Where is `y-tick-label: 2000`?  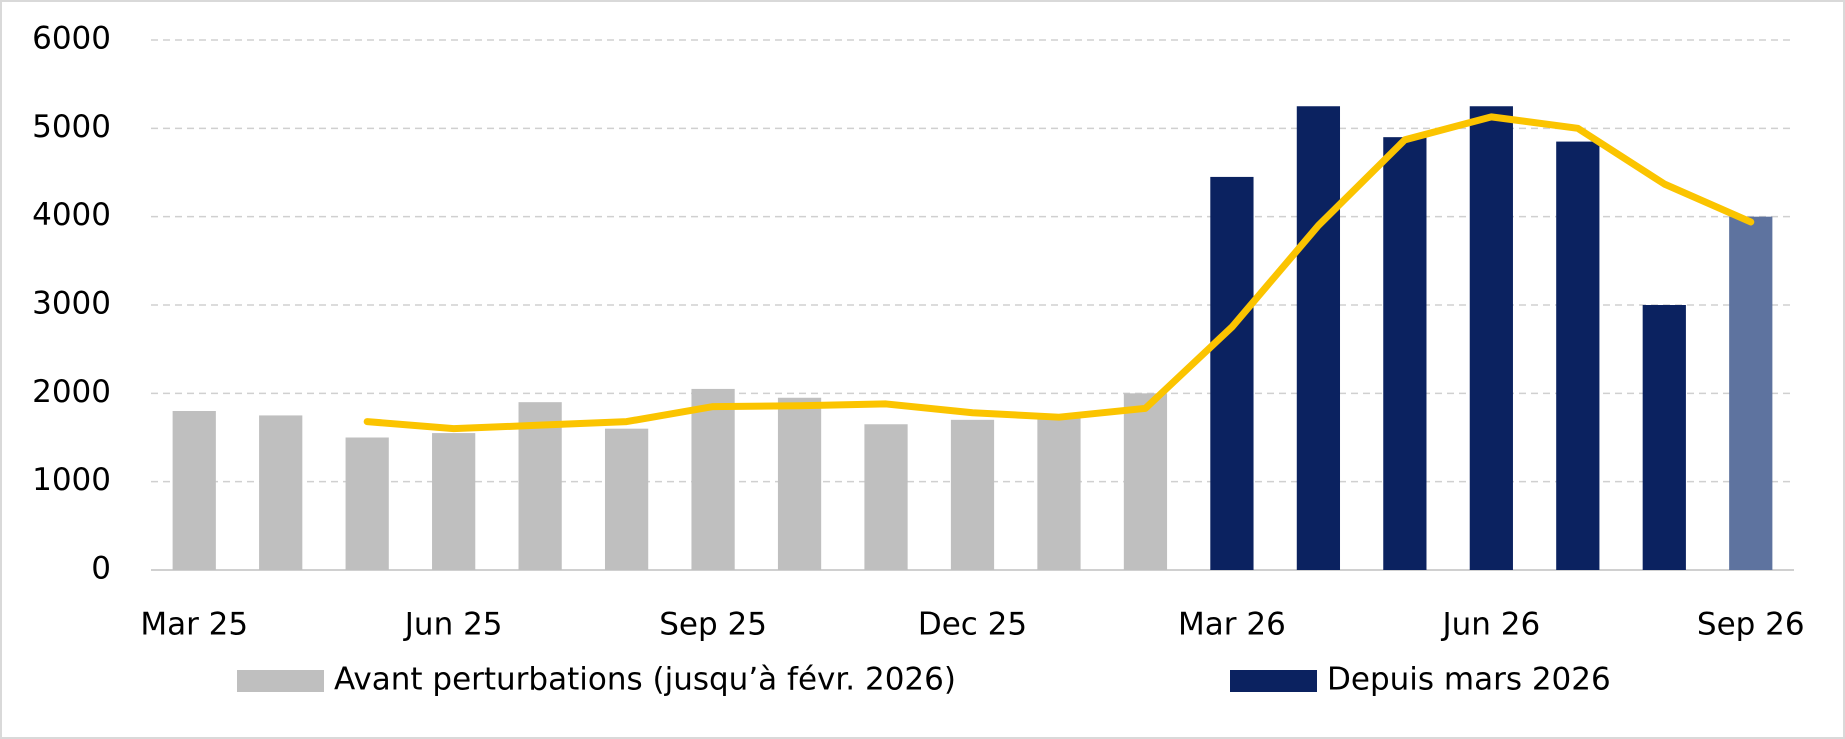 y-tick-label: 2000 is located at coordinates (71, 392).